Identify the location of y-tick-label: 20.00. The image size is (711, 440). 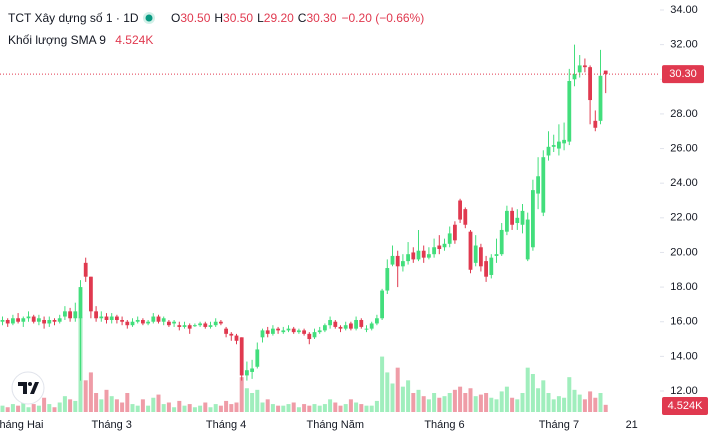
(684, 252).